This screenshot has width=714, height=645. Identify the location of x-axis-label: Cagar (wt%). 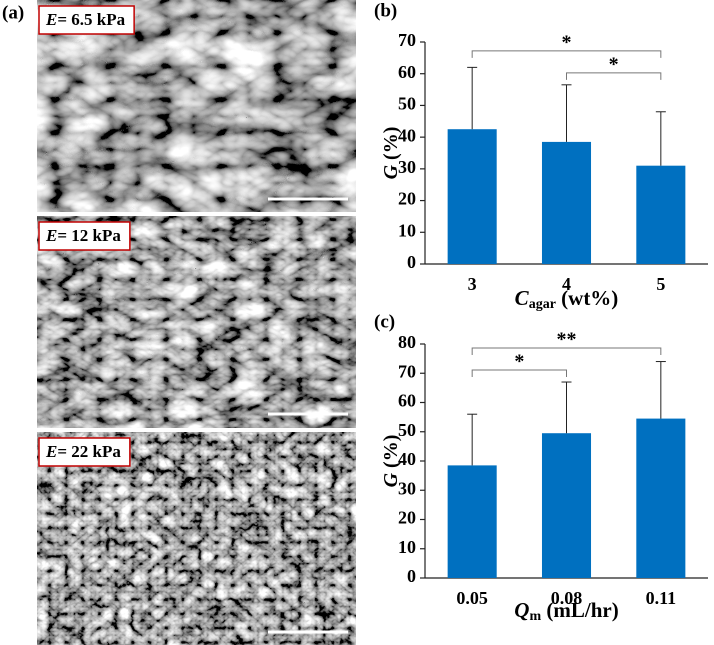
(567, 299).